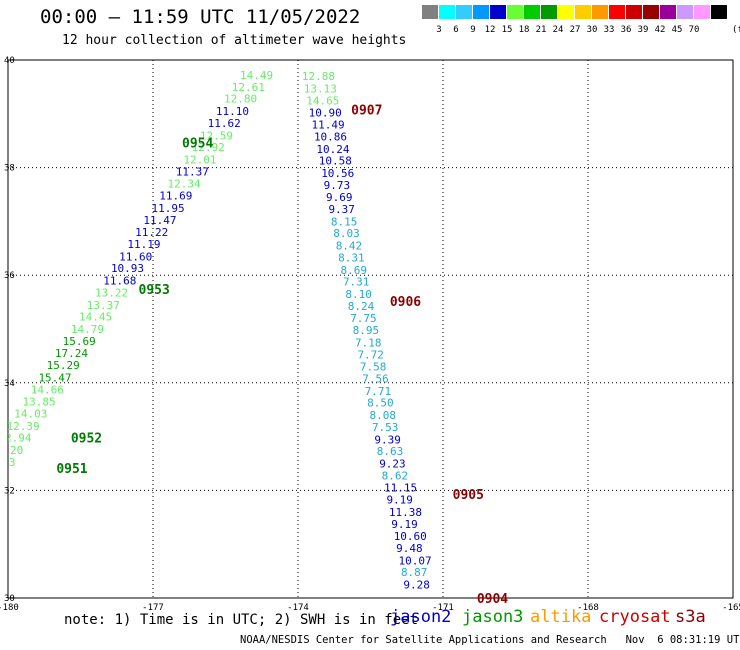 The height and width of the screenshot is (650, 740). What do you see at coordinates (87, 329) in the screenshot?
I see `wave-height-value: 14.79` at bounding box center [87, 329].